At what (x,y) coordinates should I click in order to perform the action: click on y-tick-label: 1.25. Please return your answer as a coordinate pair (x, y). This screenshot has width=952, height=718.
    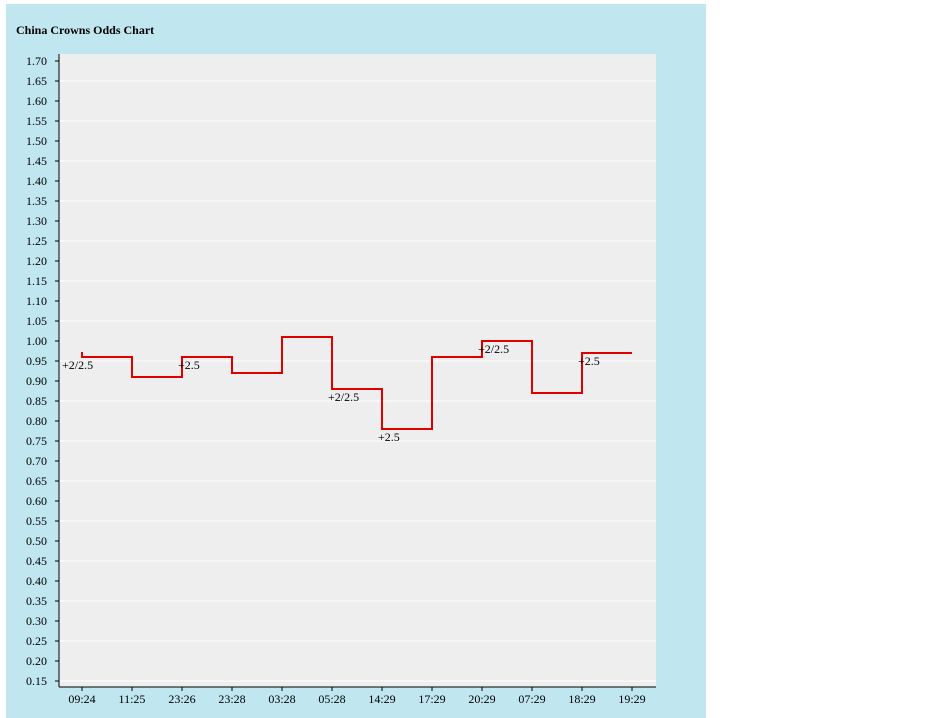
    Looking at the image, I should click on (36, 241).